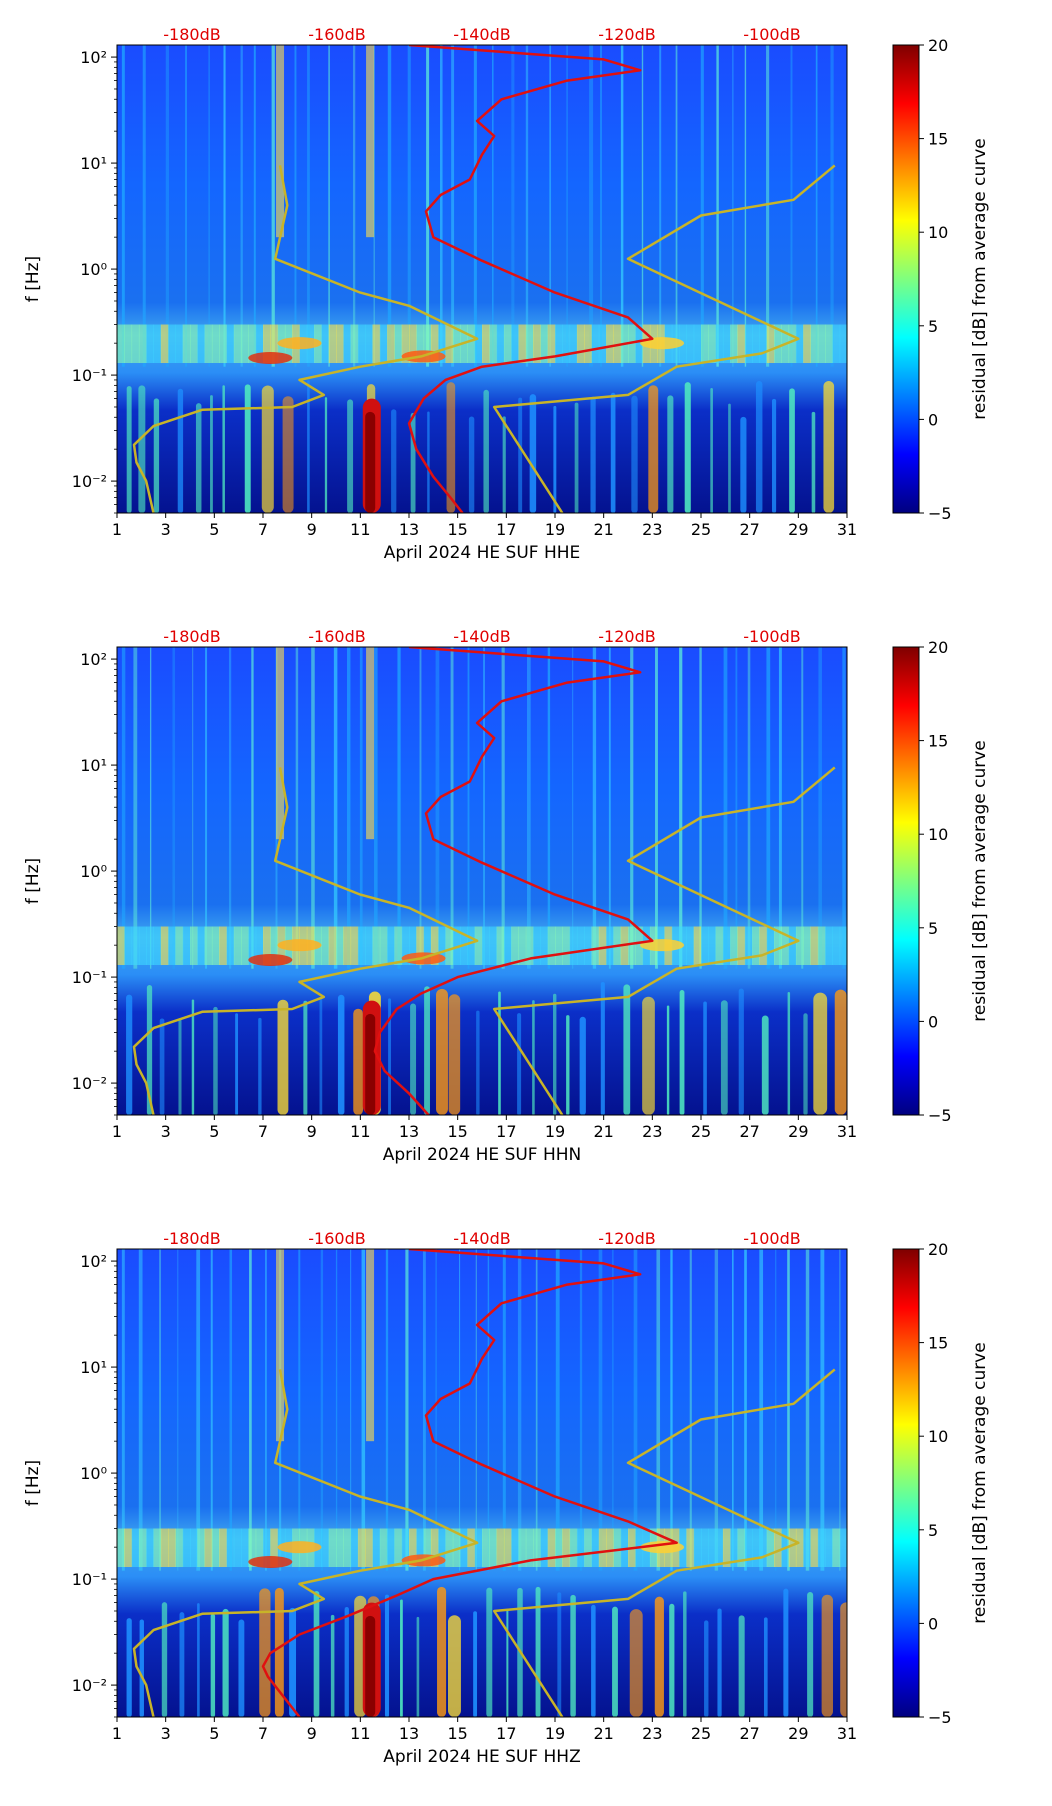  What do you see at coordinates (555, 1733) in the screenshot?
I see `x-tick-label: 19` at bounding box center [555, 1733].